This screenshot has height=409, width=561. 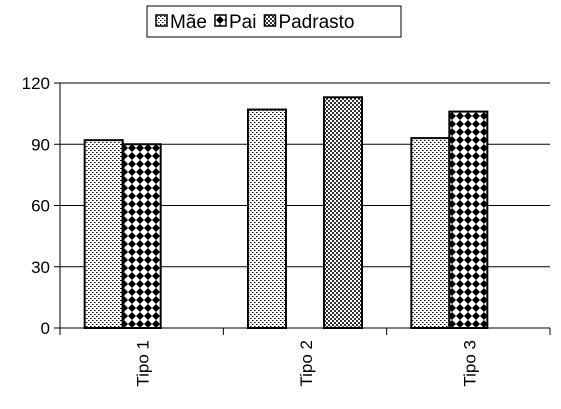 I want to click on x-tick-label: Tipo 1, so click(x=143, y=363).